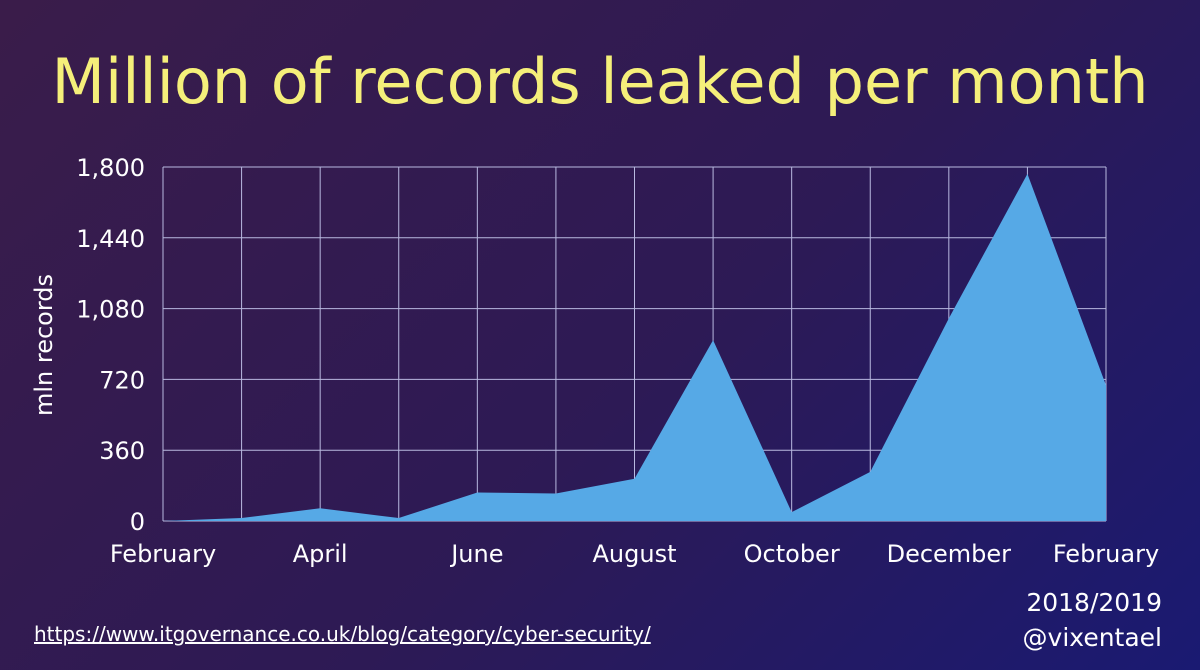 This screenshot has height=670, width=1200. I want to click on x-tick-label: December, so click(949, 554).